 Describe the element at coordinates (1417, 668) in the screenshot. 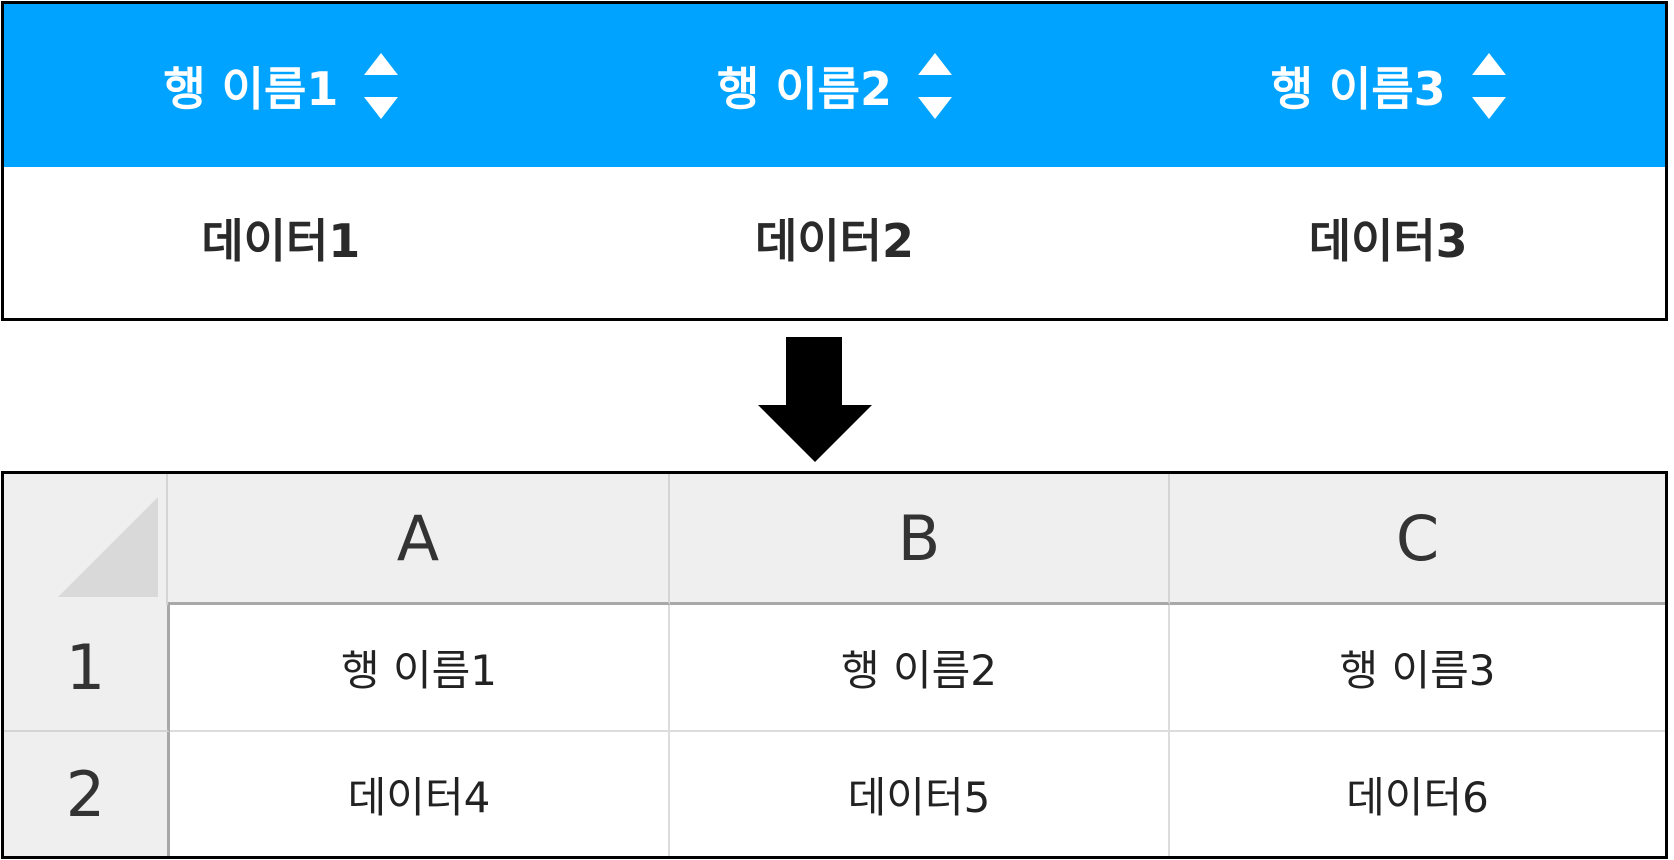

I see `cell-c1: 행 이름3` at that location.